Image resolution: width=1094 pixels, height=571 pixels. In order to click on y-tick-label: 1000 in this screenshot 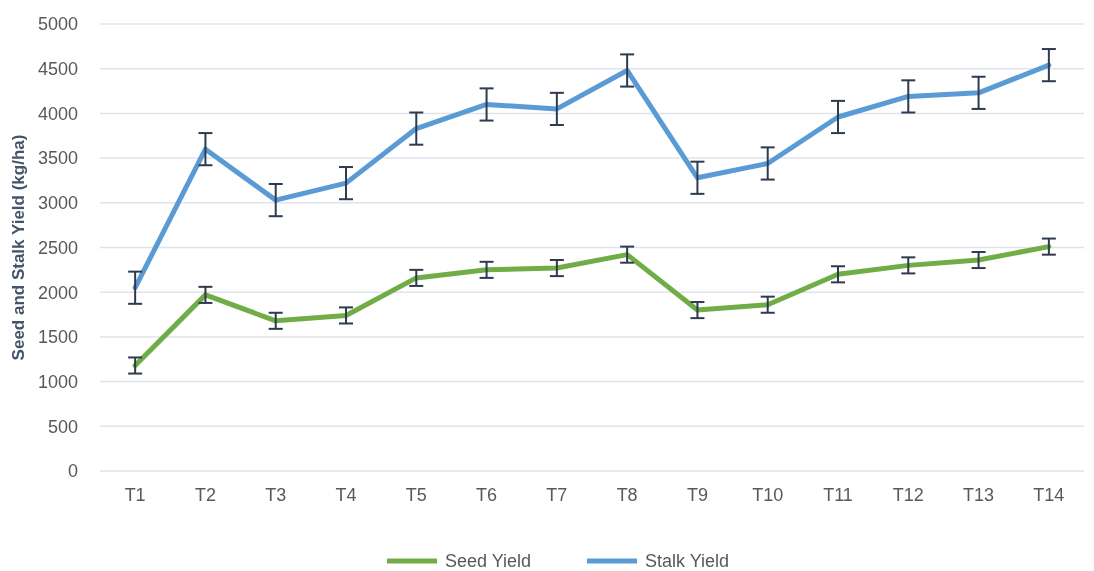, I will do `click(57, 381)`.